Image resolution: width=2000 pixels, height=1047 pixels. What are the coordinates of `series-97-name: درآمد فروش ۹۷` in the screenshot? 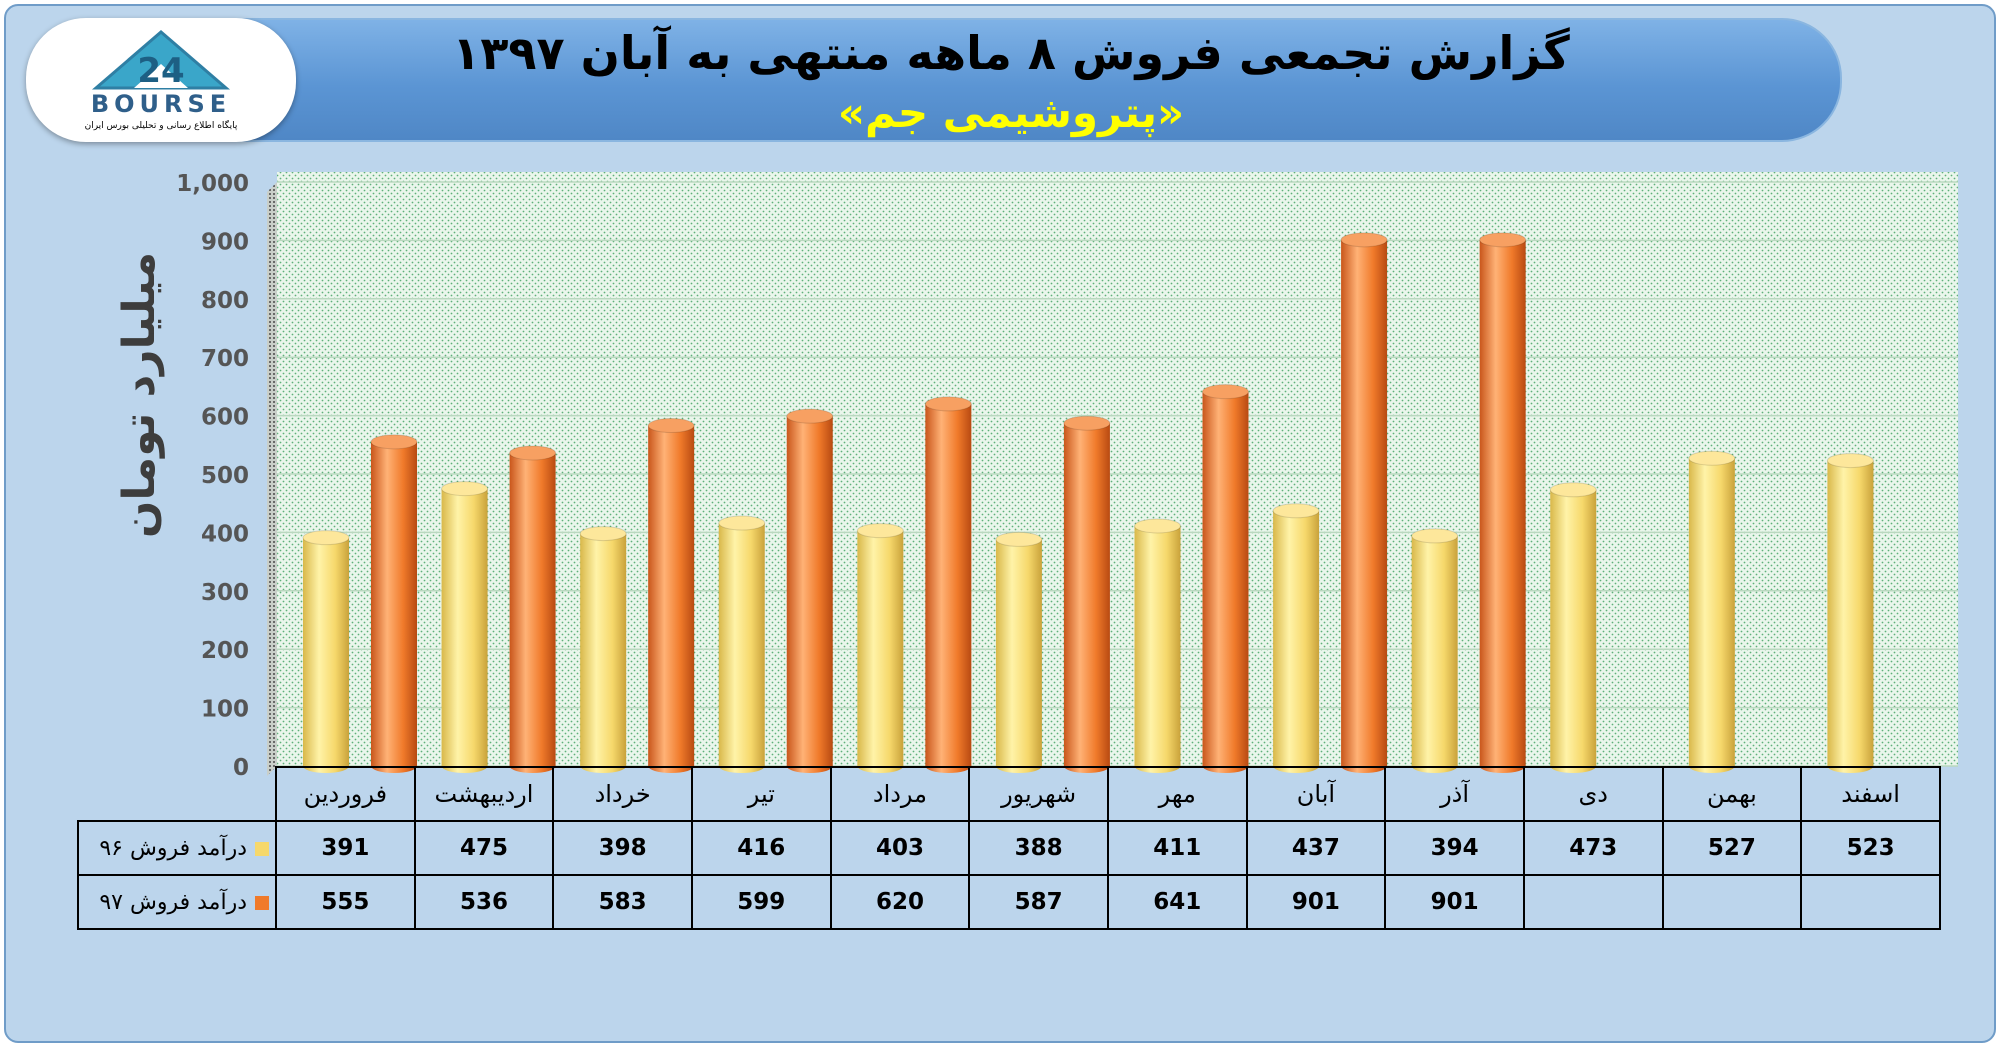 It's located at (173, 902).